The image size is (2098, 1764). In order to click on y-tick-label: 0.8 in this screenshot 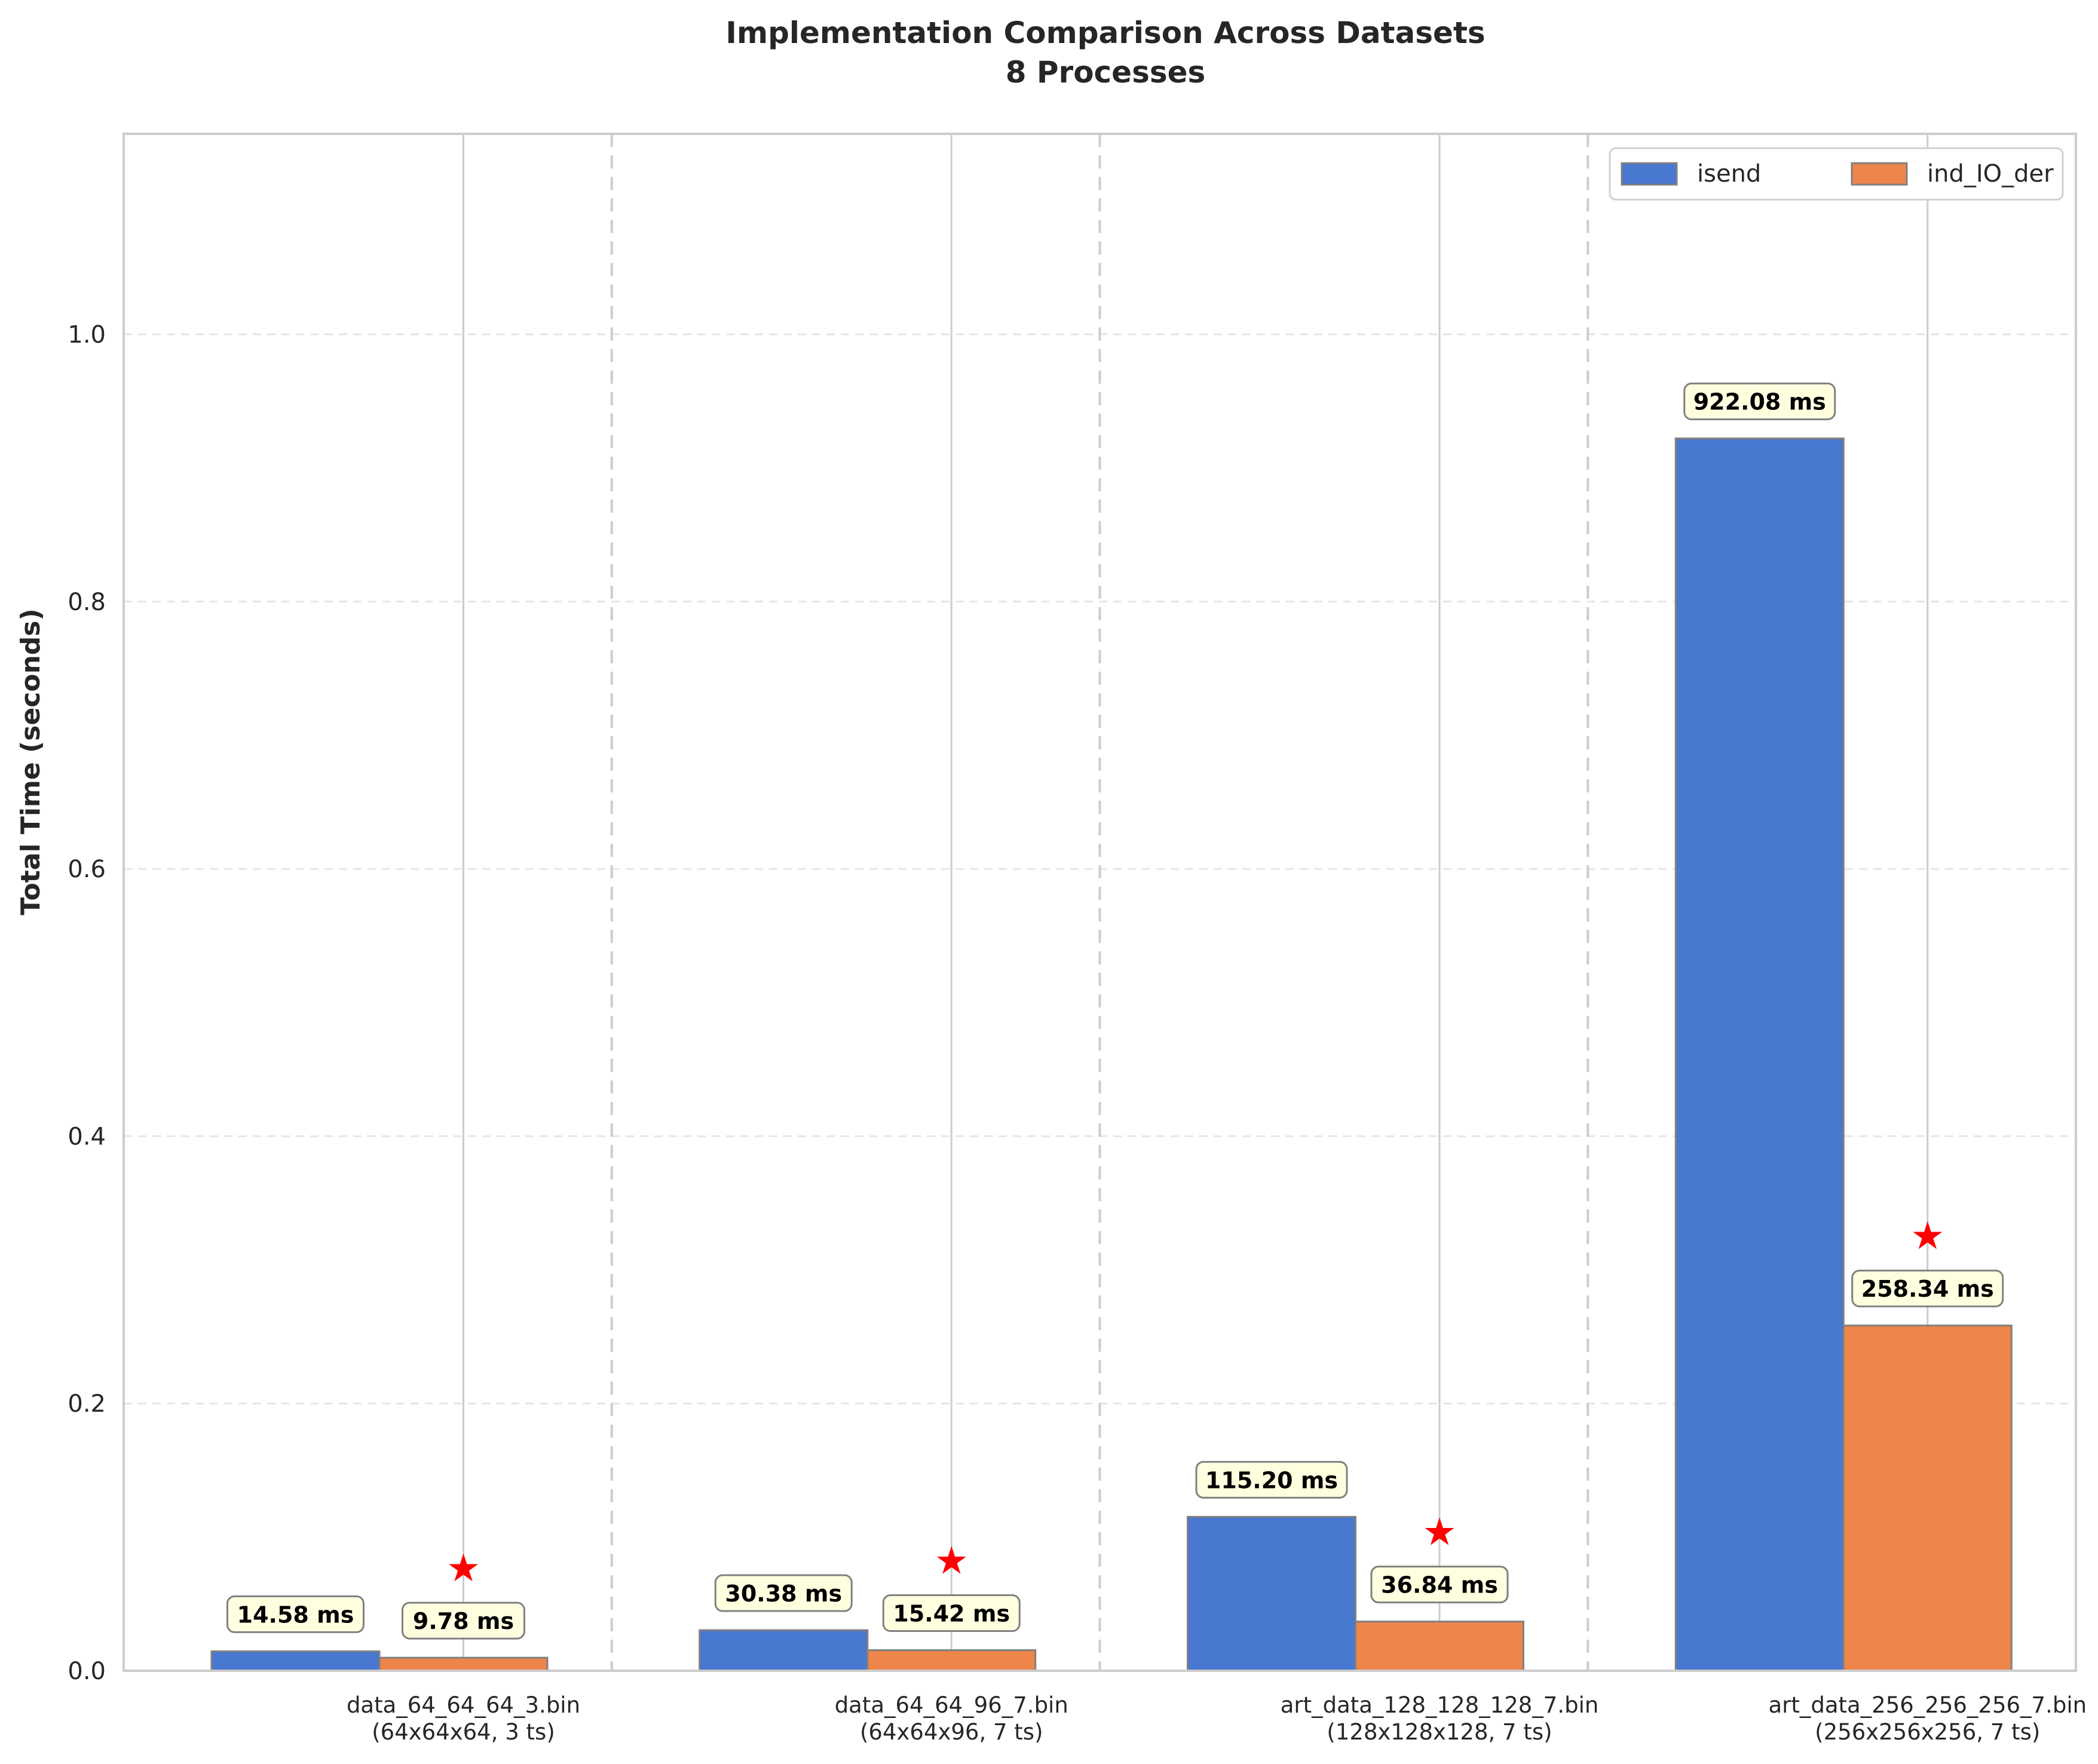, I will do `click(87, 602)`.